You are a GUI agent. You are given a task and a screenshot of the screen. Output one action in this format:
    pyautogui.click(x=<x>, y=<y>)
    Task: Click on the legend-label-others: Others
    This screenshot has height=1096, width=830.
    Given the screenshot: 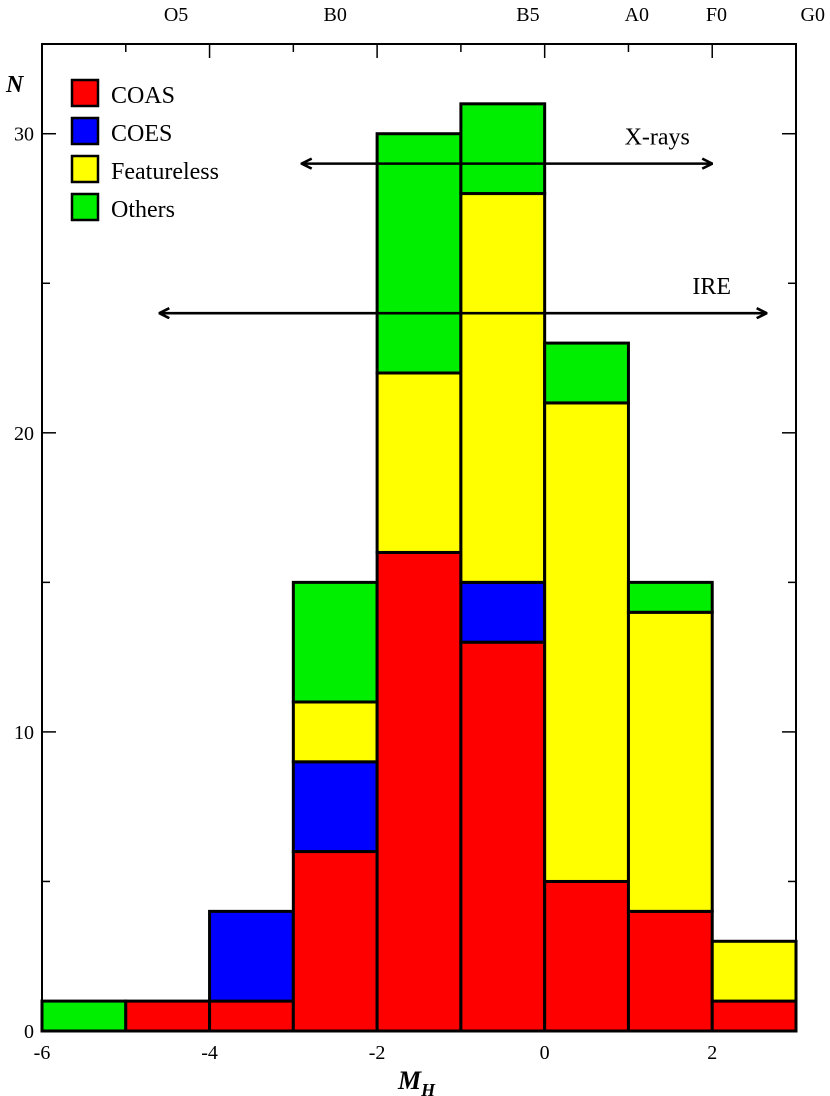 What is the action you would take?
    pyautogui.click(x=143, y=210)
    